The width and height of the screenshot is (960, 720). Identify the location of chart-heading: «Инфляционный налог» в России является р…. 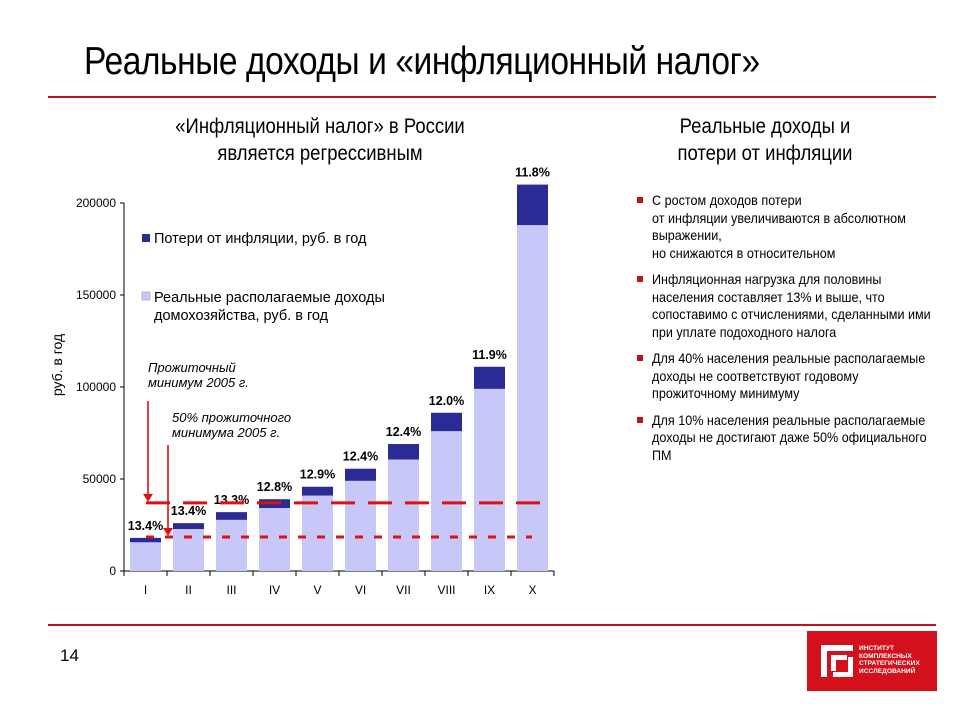
(320, 140).